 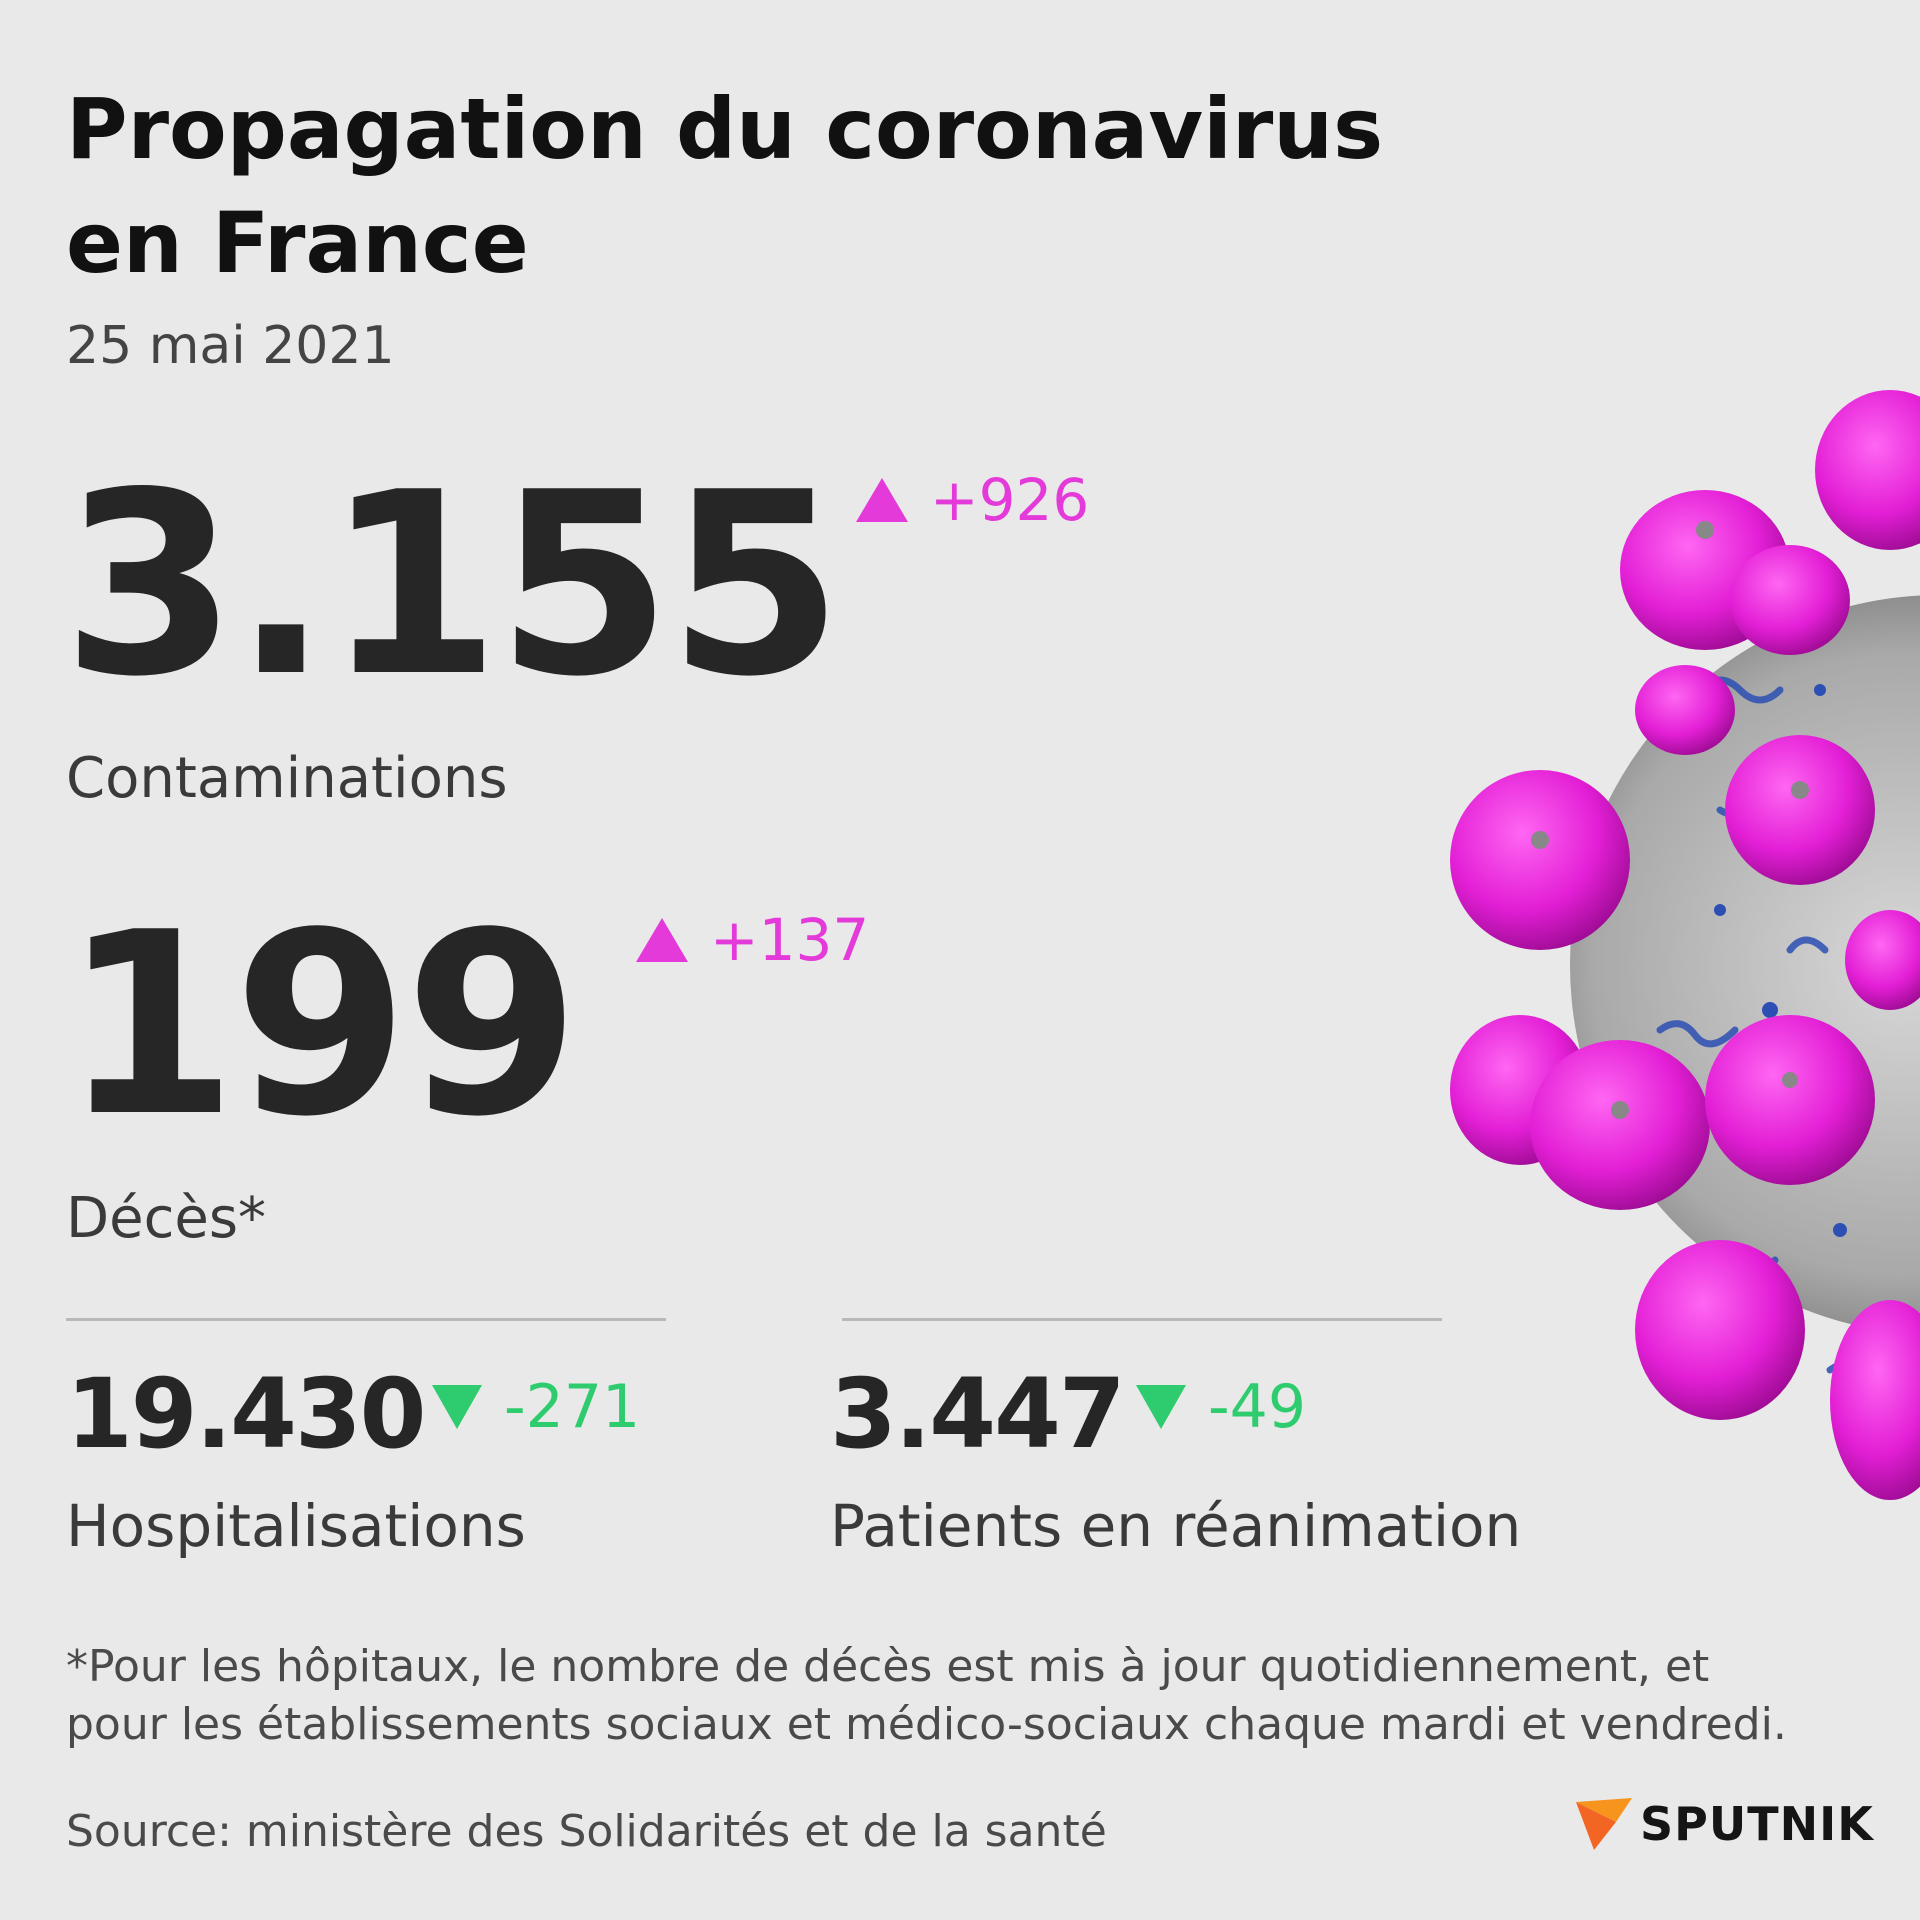 What do you see at coordinates (1142, 1319) in the screenshot?
I see `divider-right` at bounding box center [1142, 1319].